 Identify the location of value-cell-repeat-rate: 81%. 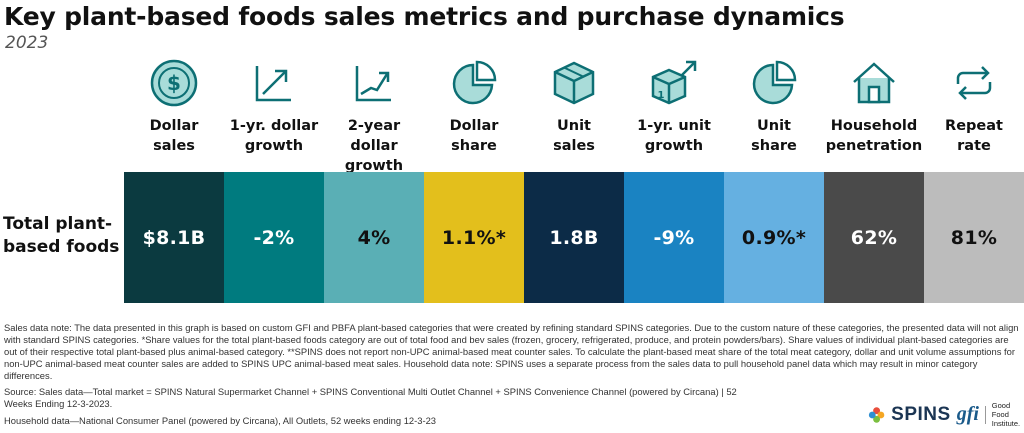
(974, 237).